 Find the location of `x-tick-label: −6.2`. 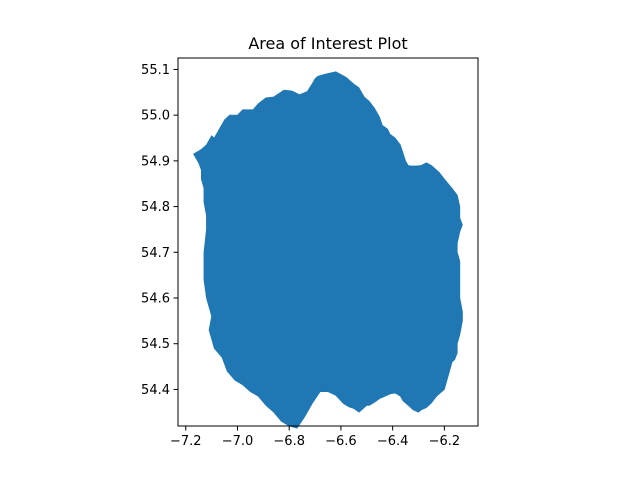

x-tick-label: −6.2 is located at coordinates (445, 441).